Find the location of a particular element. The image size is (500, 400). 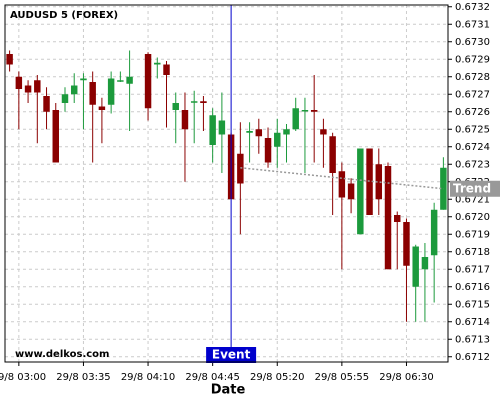

x-axis-label: Date is located at coordinates (228, 390).